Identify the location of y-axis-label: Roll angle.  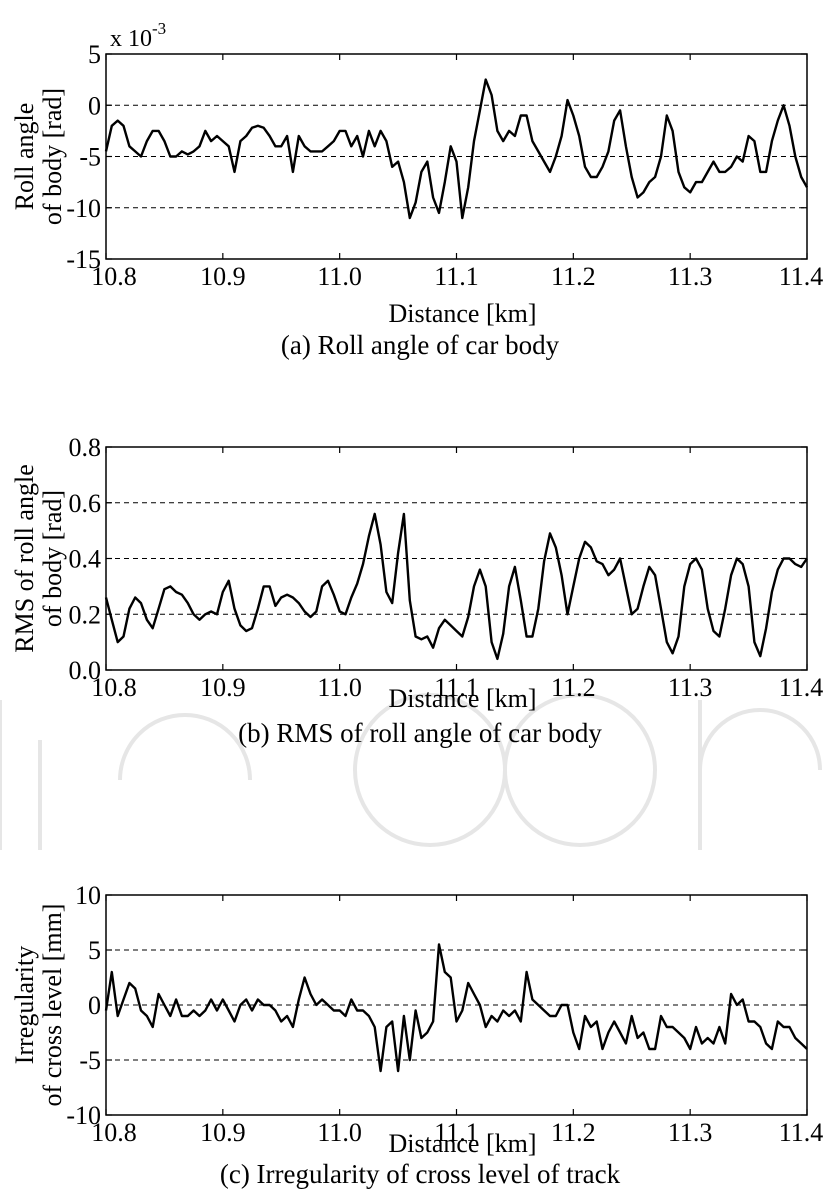
(24, 157).